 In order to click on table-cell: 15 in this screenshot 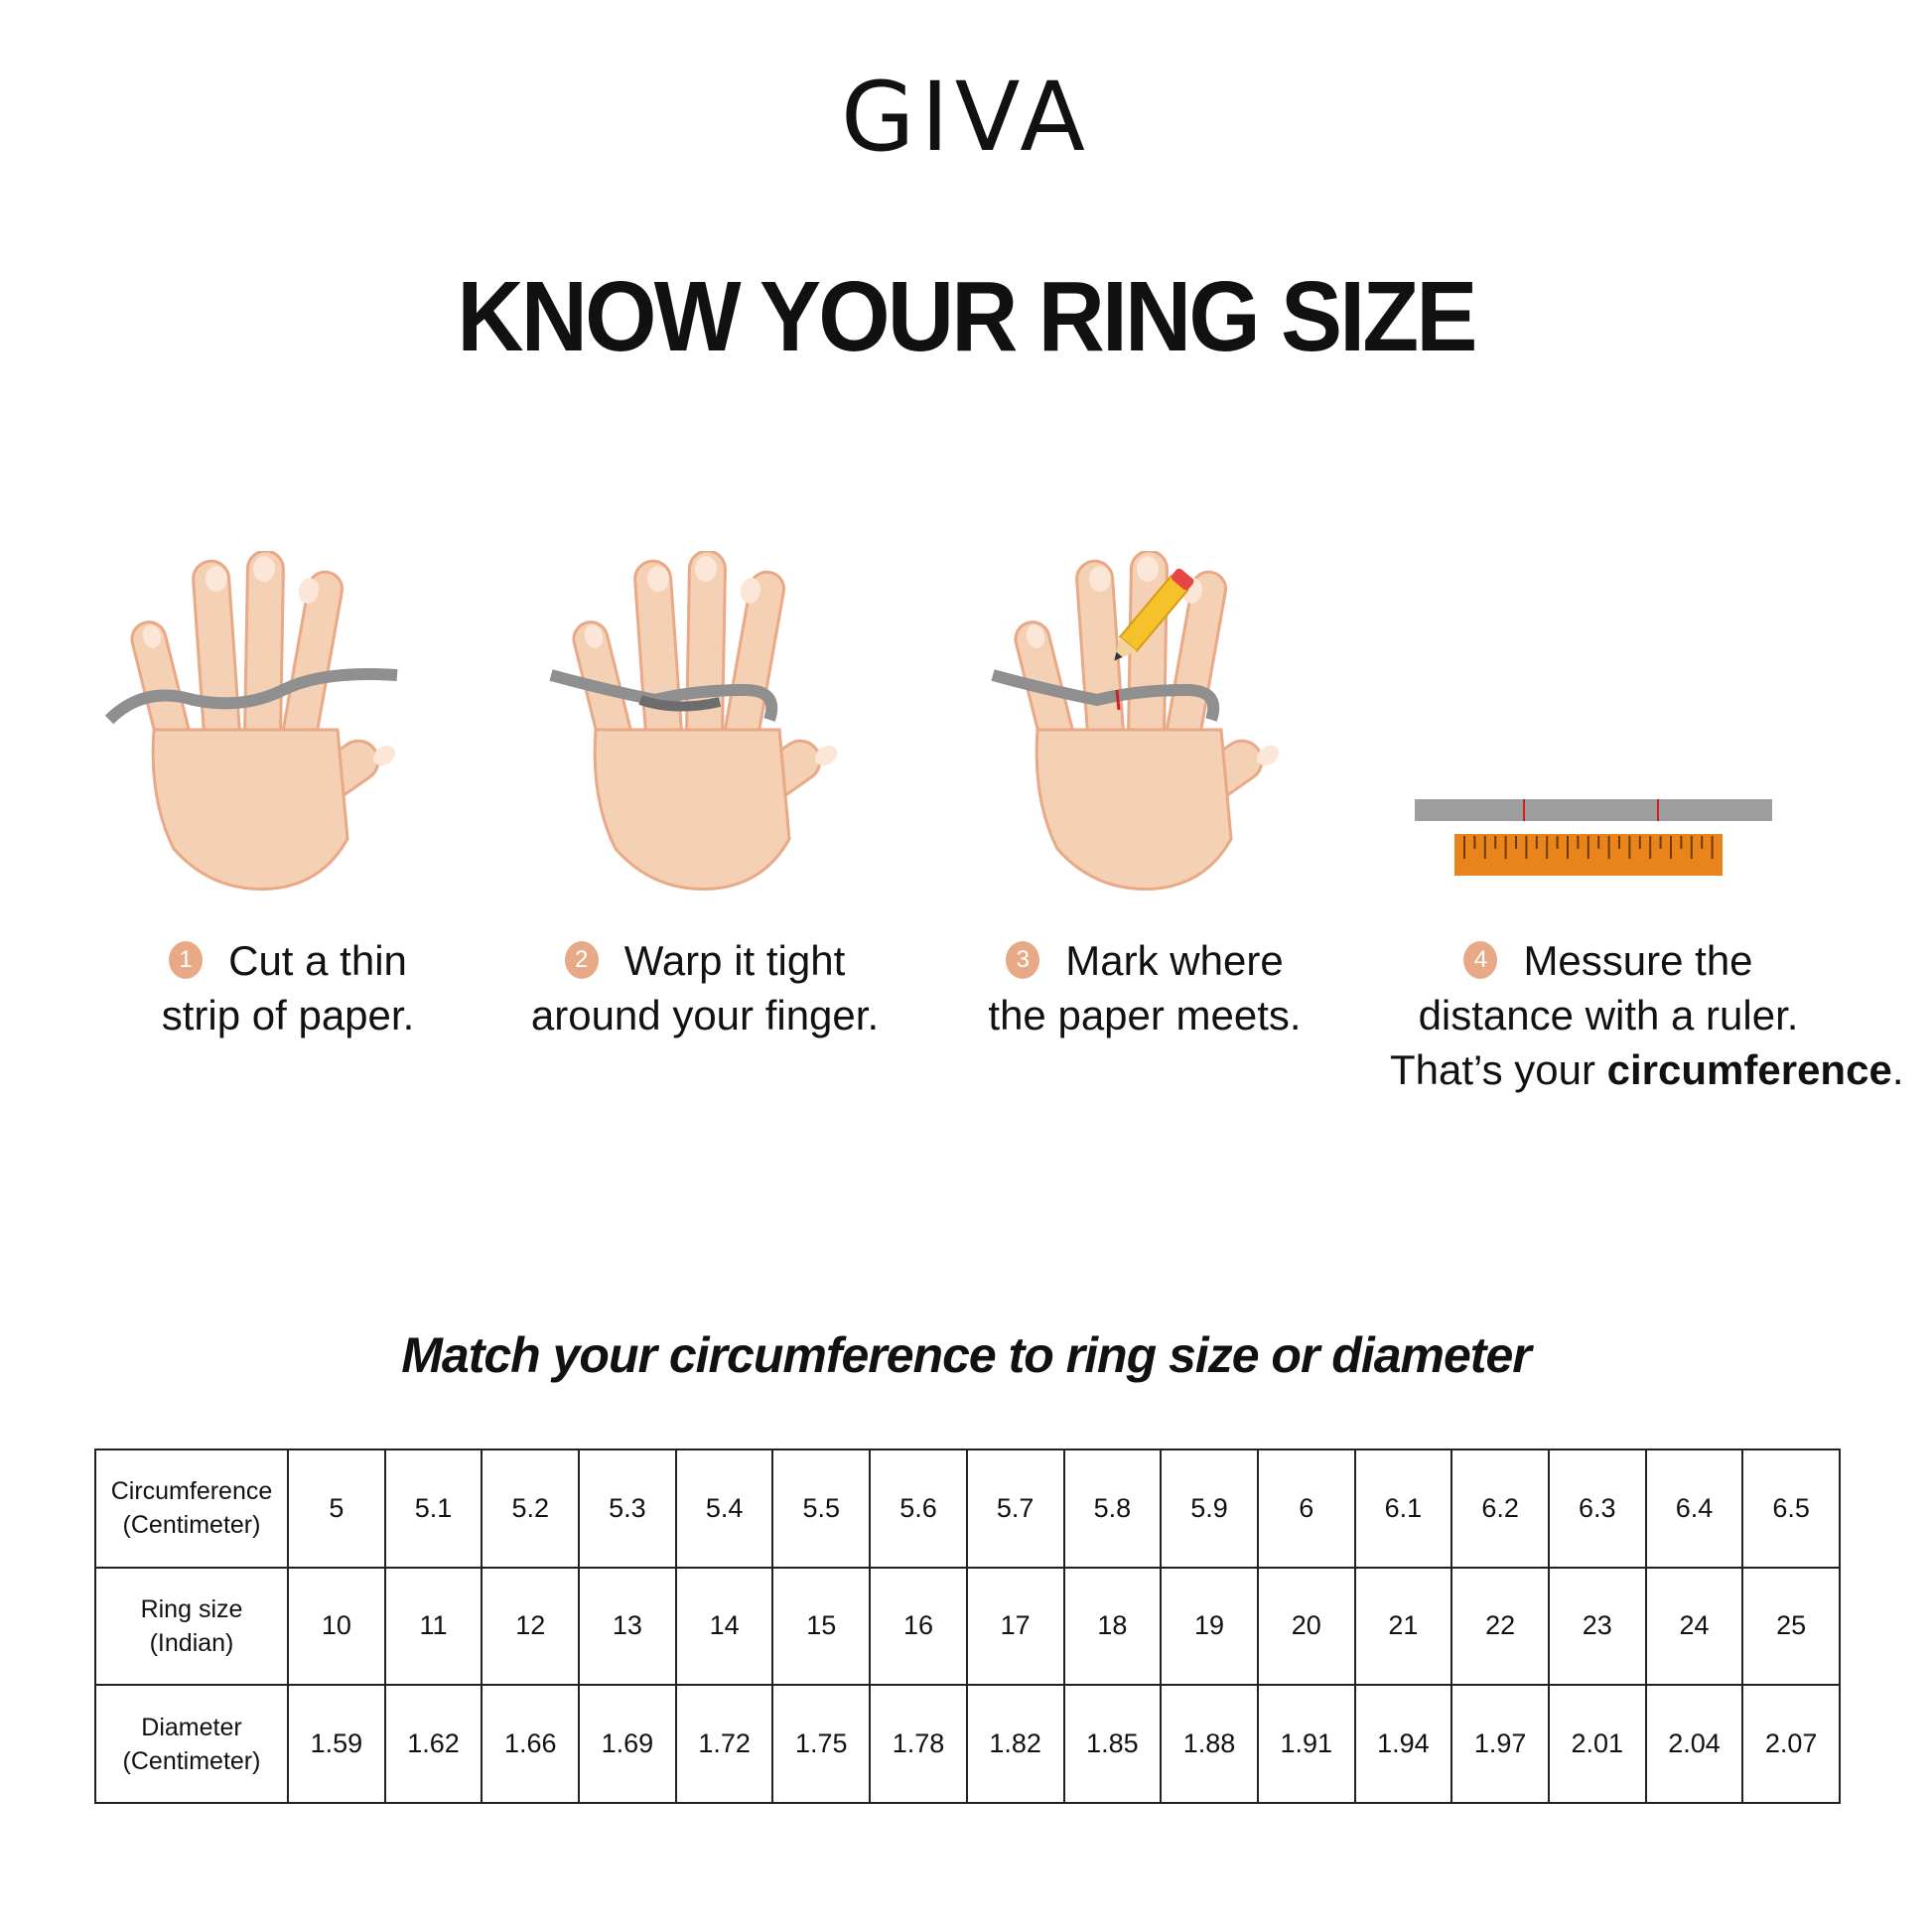, I will do `click(821, 1626)`.